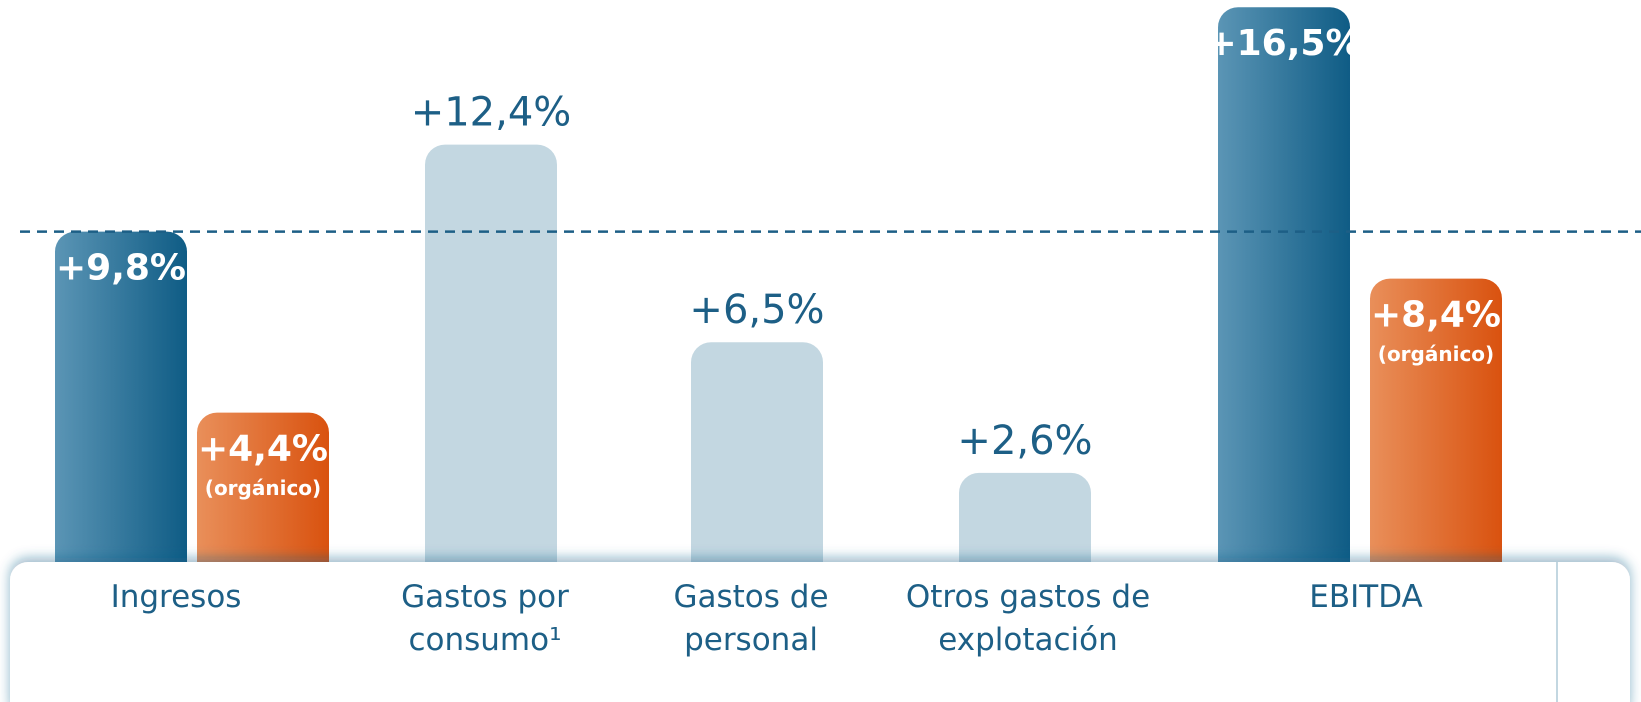  I want to click on value-label: +12,4%, so click(491, 113).